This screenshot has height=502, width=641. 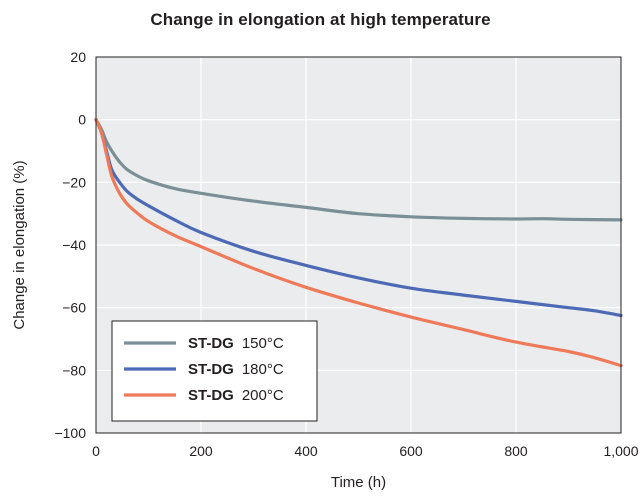 What do you see at coordinates (263, 369) in the screenshot?
I see `legend-temperature: 180°C` at bounding box center [263, 369].